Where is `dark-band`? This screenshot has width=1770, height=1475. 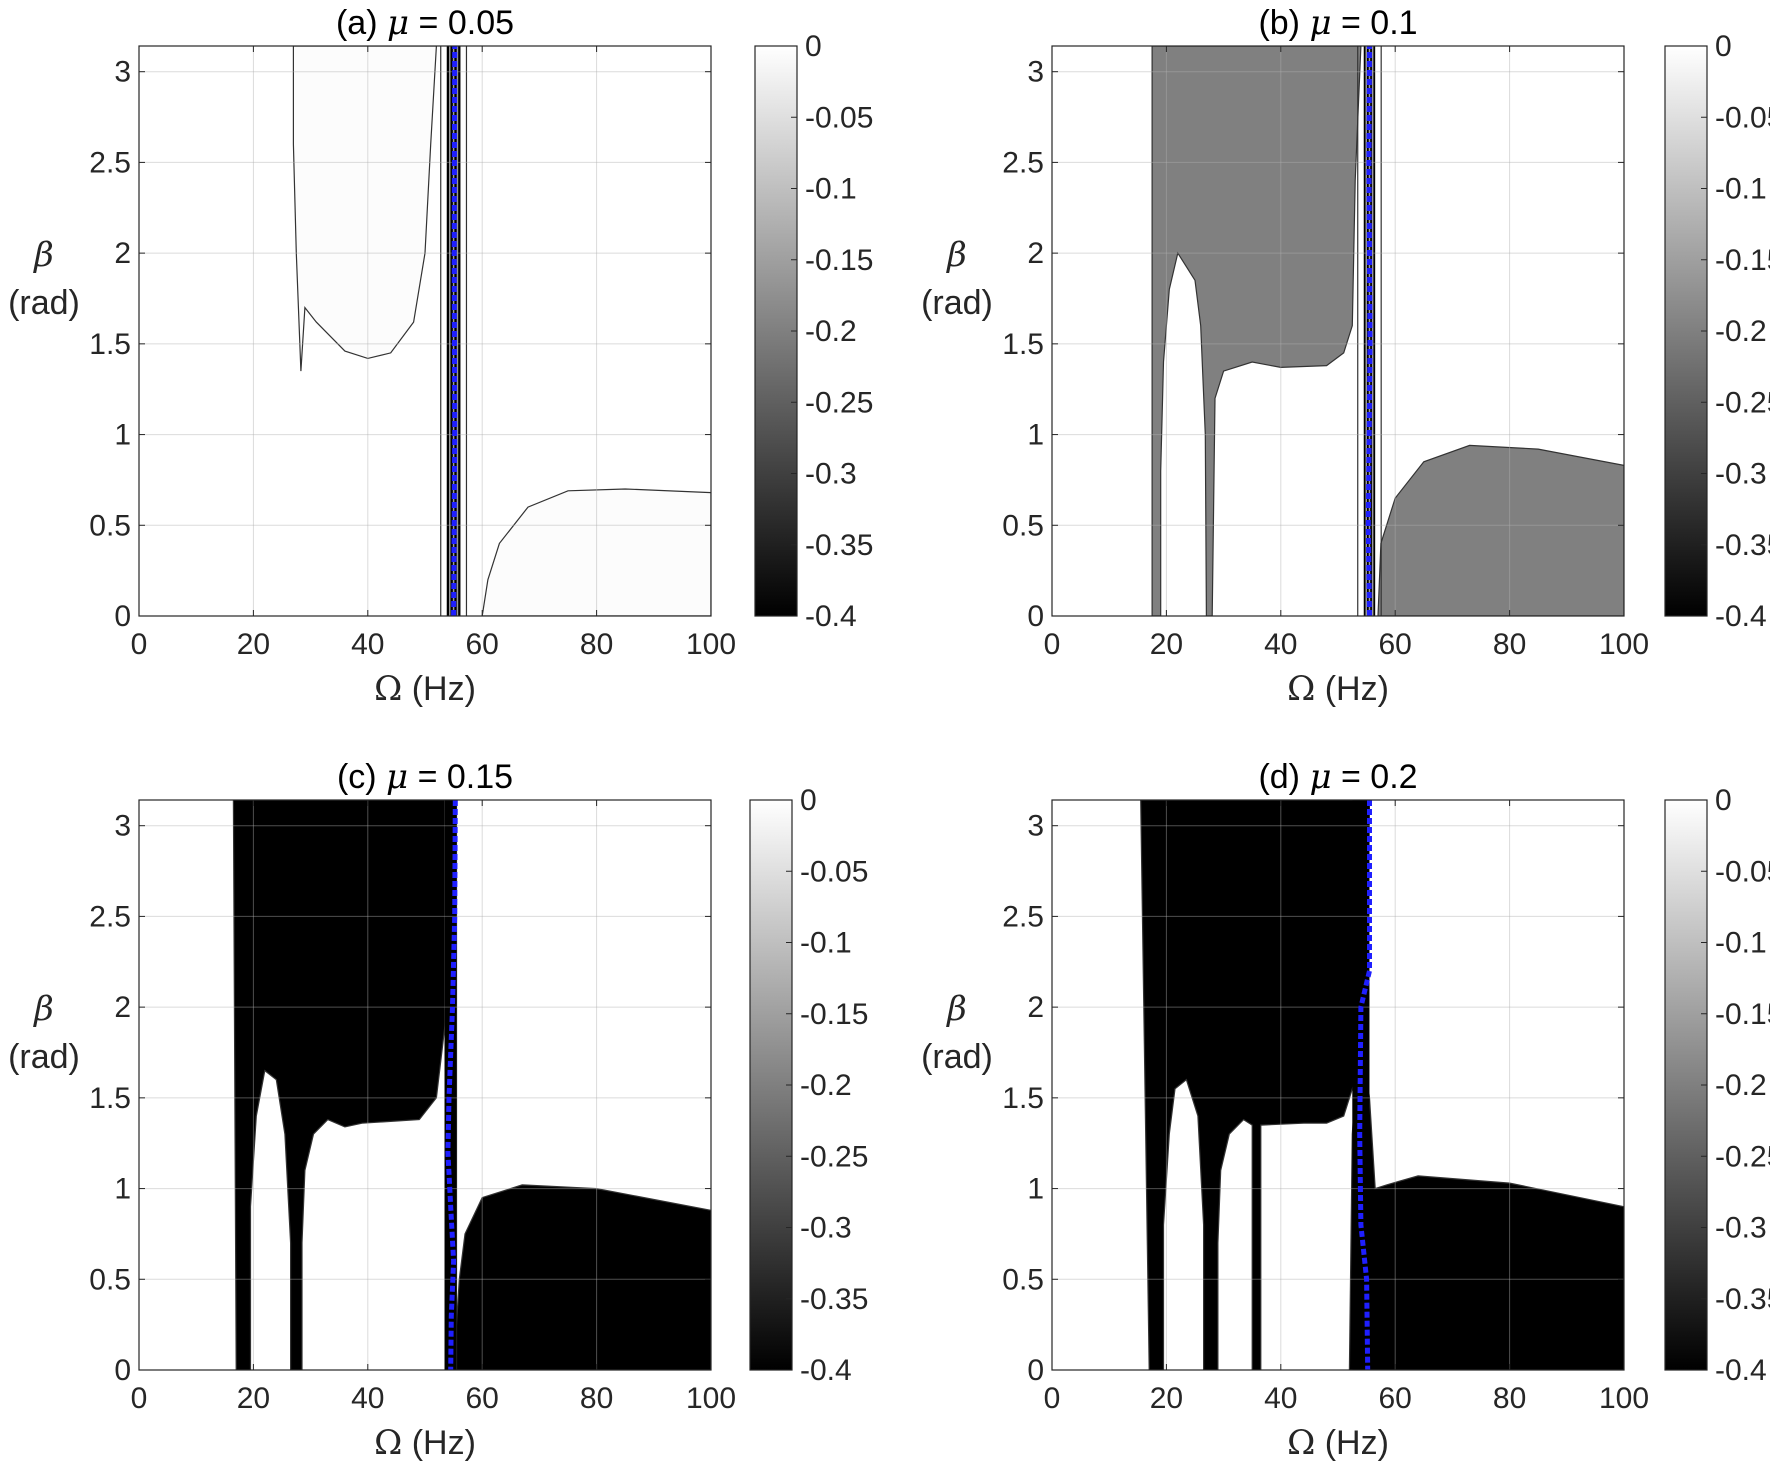 dark-band is located at coordinates (1361, 1085).